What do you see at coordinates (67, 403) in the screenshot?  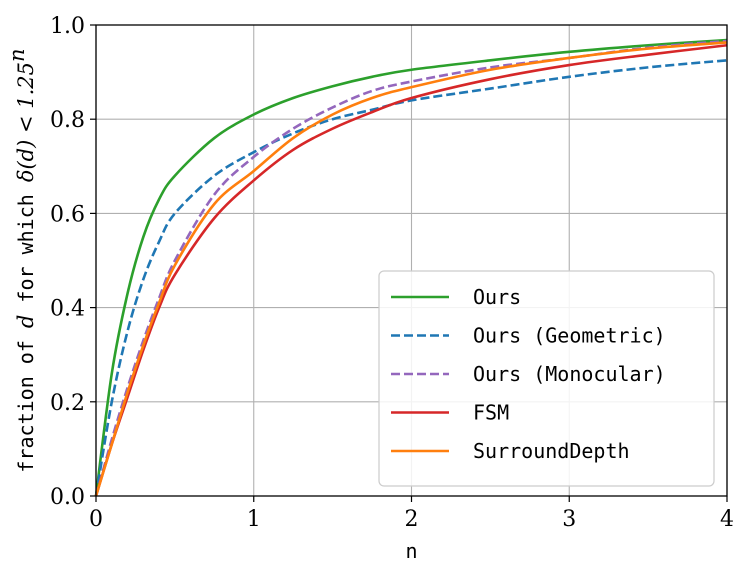 I see `y-tick-label: 0.2` at bounding box center [67, 403].